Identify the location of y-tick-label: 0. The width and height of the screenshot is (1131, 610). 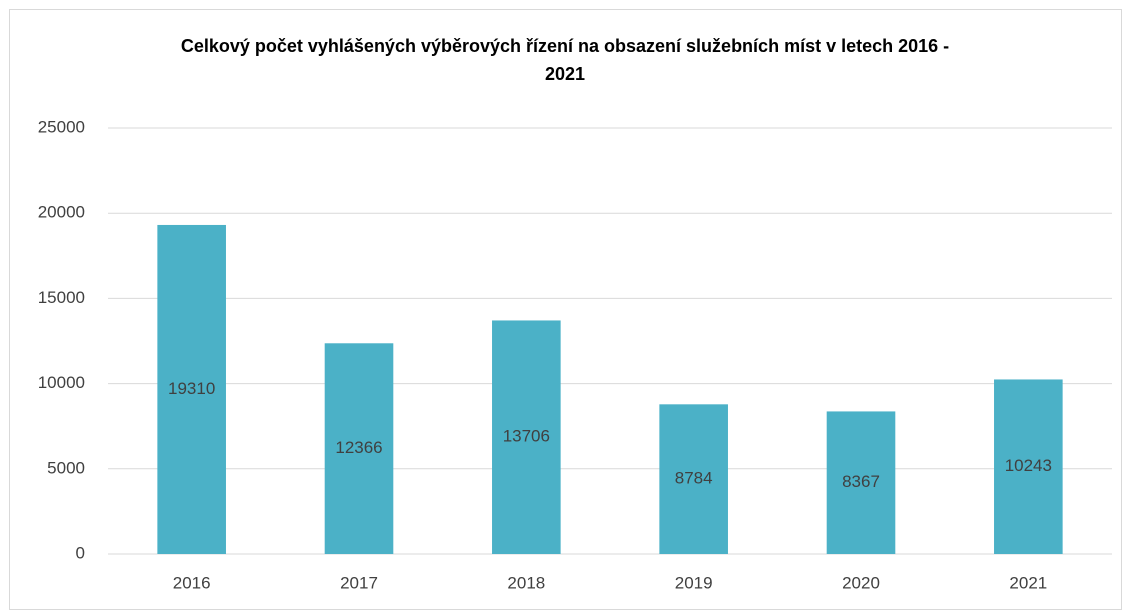
(80, 552).